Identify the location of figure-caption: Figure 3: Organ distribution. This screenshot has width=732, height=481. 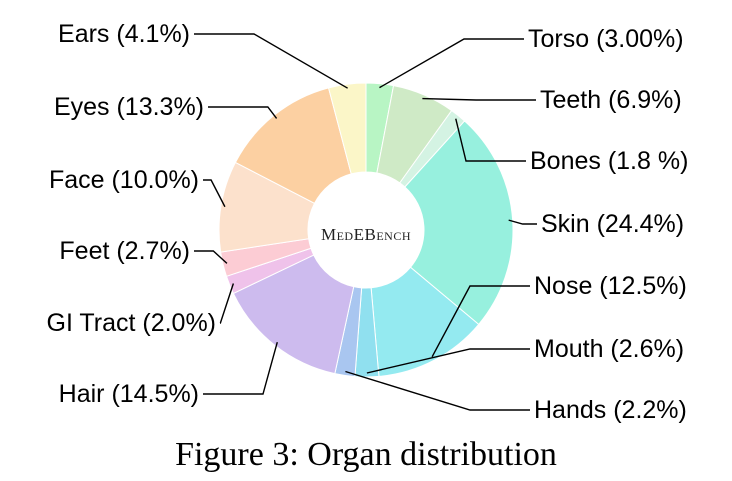
(366, 454).